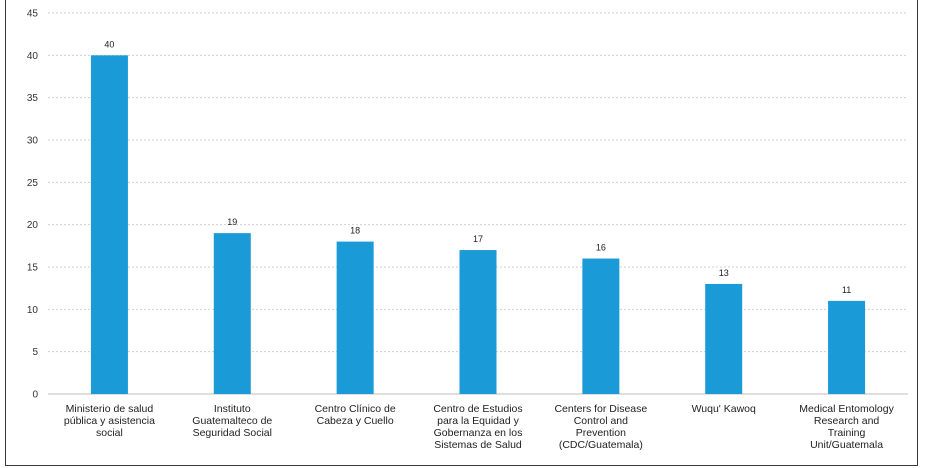  I want to click on data-label: 16, so click(601, 248).